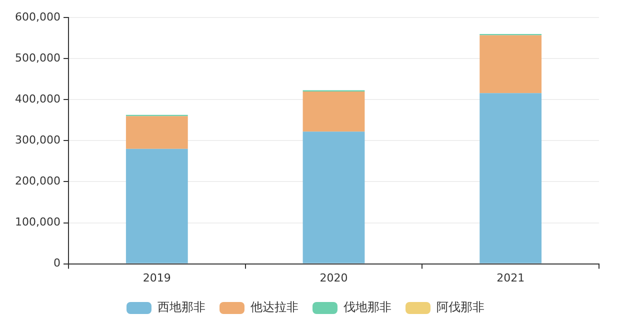  What do you see at coordinates (334, 277) in the screenshot?
I see `x-tick-label: 2020` at bounding box center [334, 277].